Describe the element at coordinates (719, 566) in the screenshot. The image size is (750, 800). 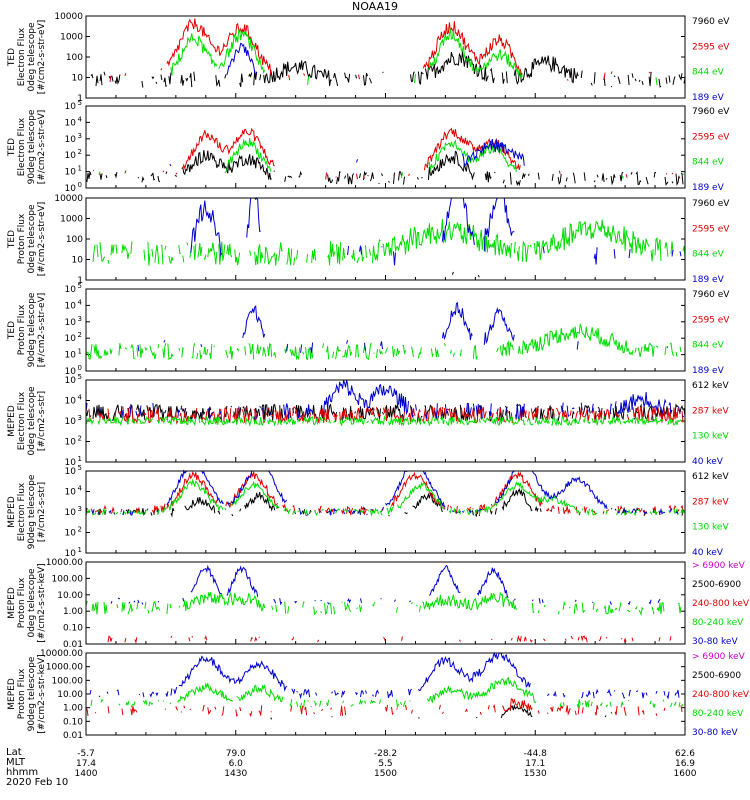
I see `legend-entry: > 6900 keV` at that location.